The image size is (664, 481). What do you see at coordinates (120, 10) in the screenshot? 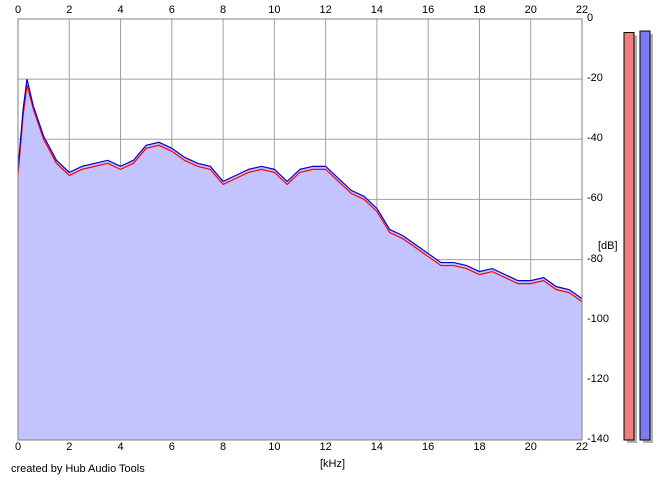
I see `x-tick-label-top: 4` at bounding box center [120, 10].